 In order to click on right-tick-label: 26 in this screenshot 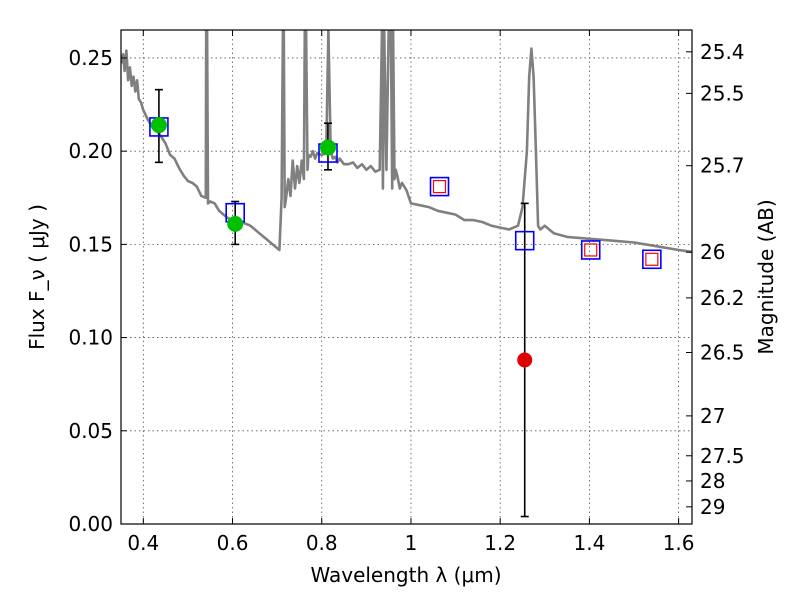, I will do `click(712, 252)`.